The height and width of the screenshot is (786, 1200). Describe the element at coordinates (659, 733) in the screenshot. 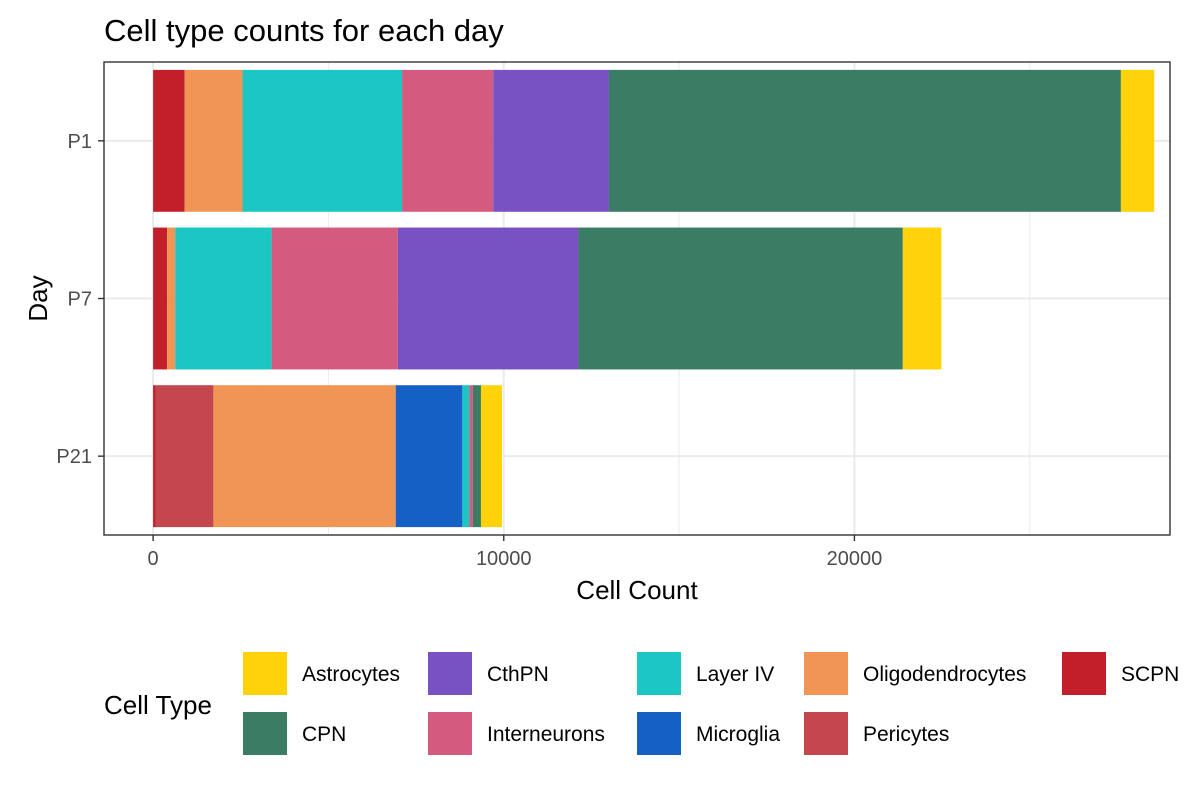

I see `legend-key-microglia` at that location.